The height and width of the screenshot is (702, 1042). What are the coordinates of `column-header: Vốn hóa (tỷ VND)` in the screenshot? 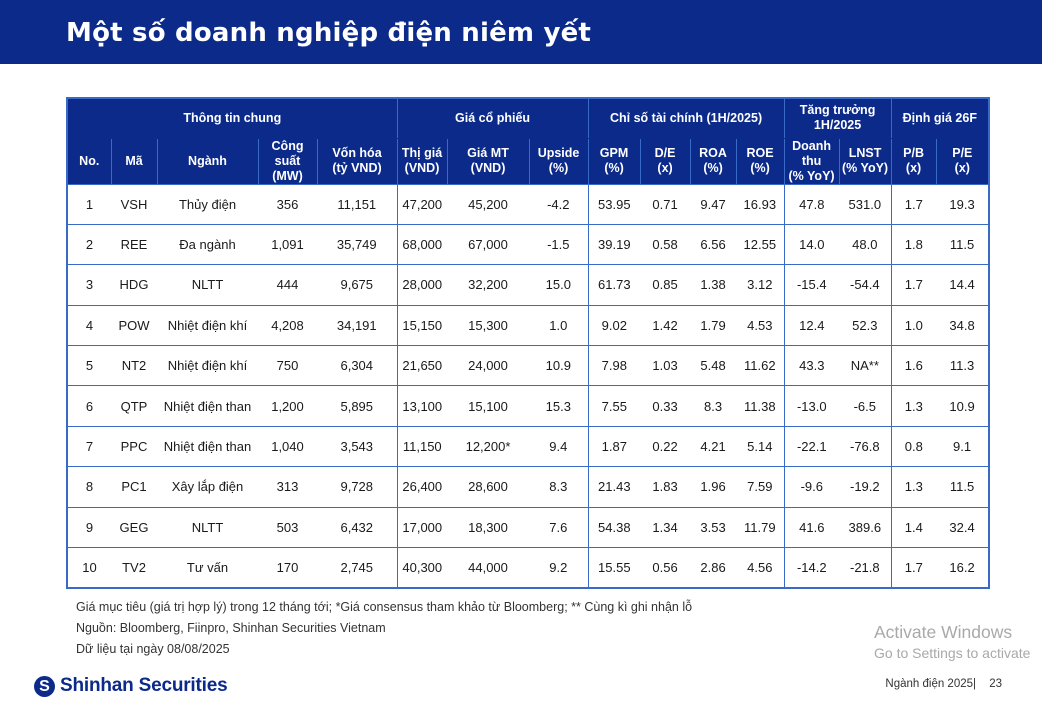 It's located at (357, 161).